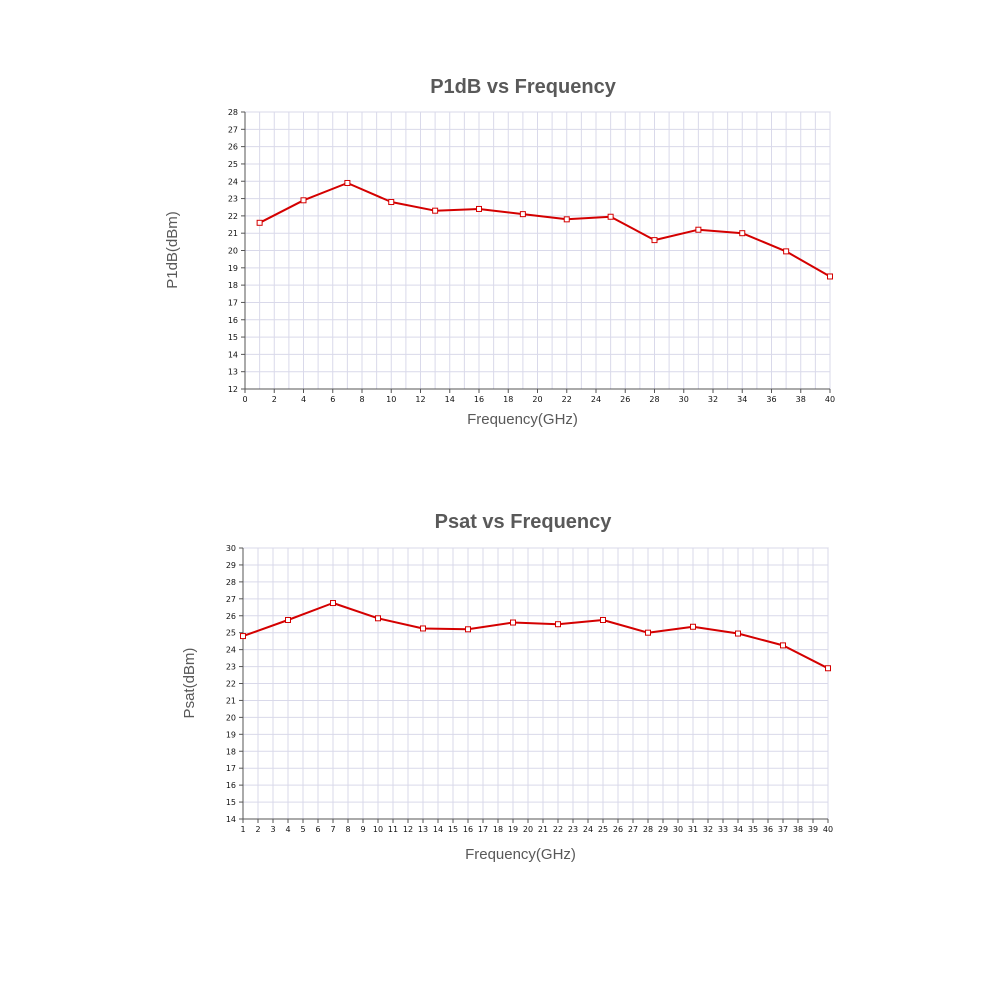  I want to click on y-tick-label: 27, so click(231, 599).